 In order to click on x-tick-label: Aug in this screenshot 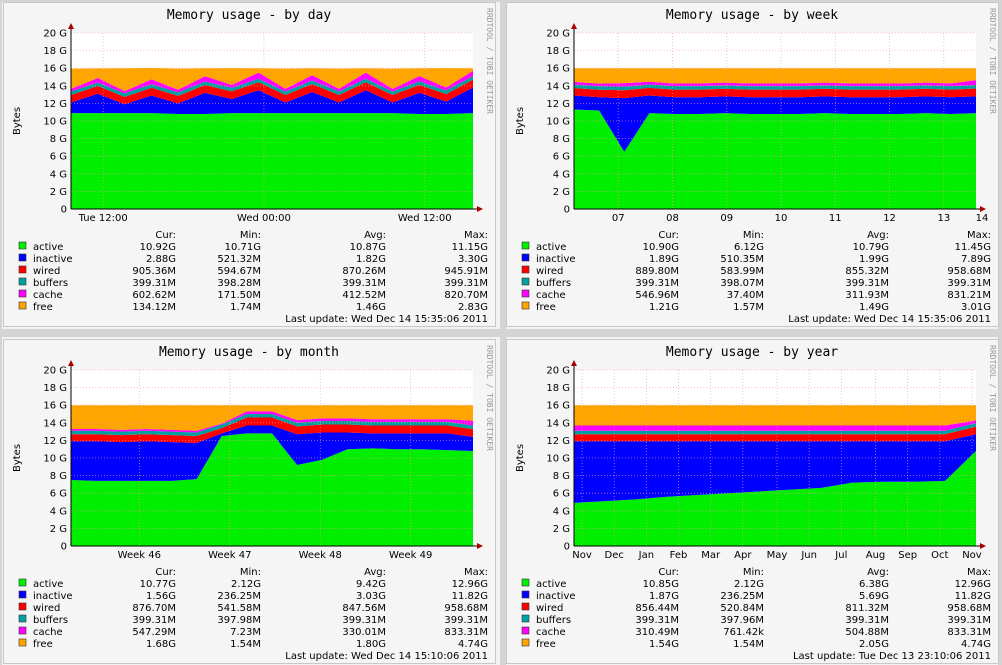, I will do `click(876, 555)`.